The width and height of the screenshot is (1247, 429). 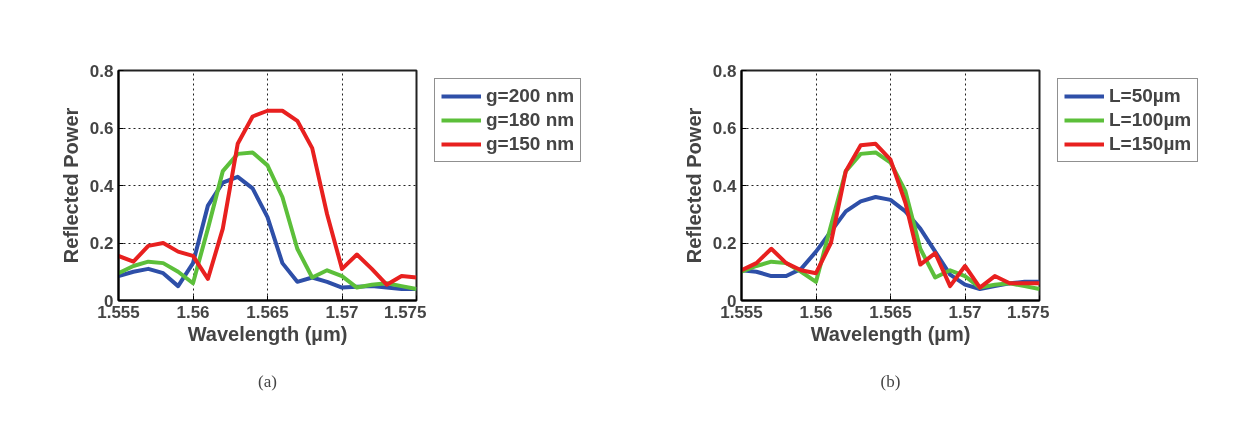 What do you see at coordinates (530, 96) in the screenshot?
I see `legend-label: g=200 nm` at bounding box center [530, 96].